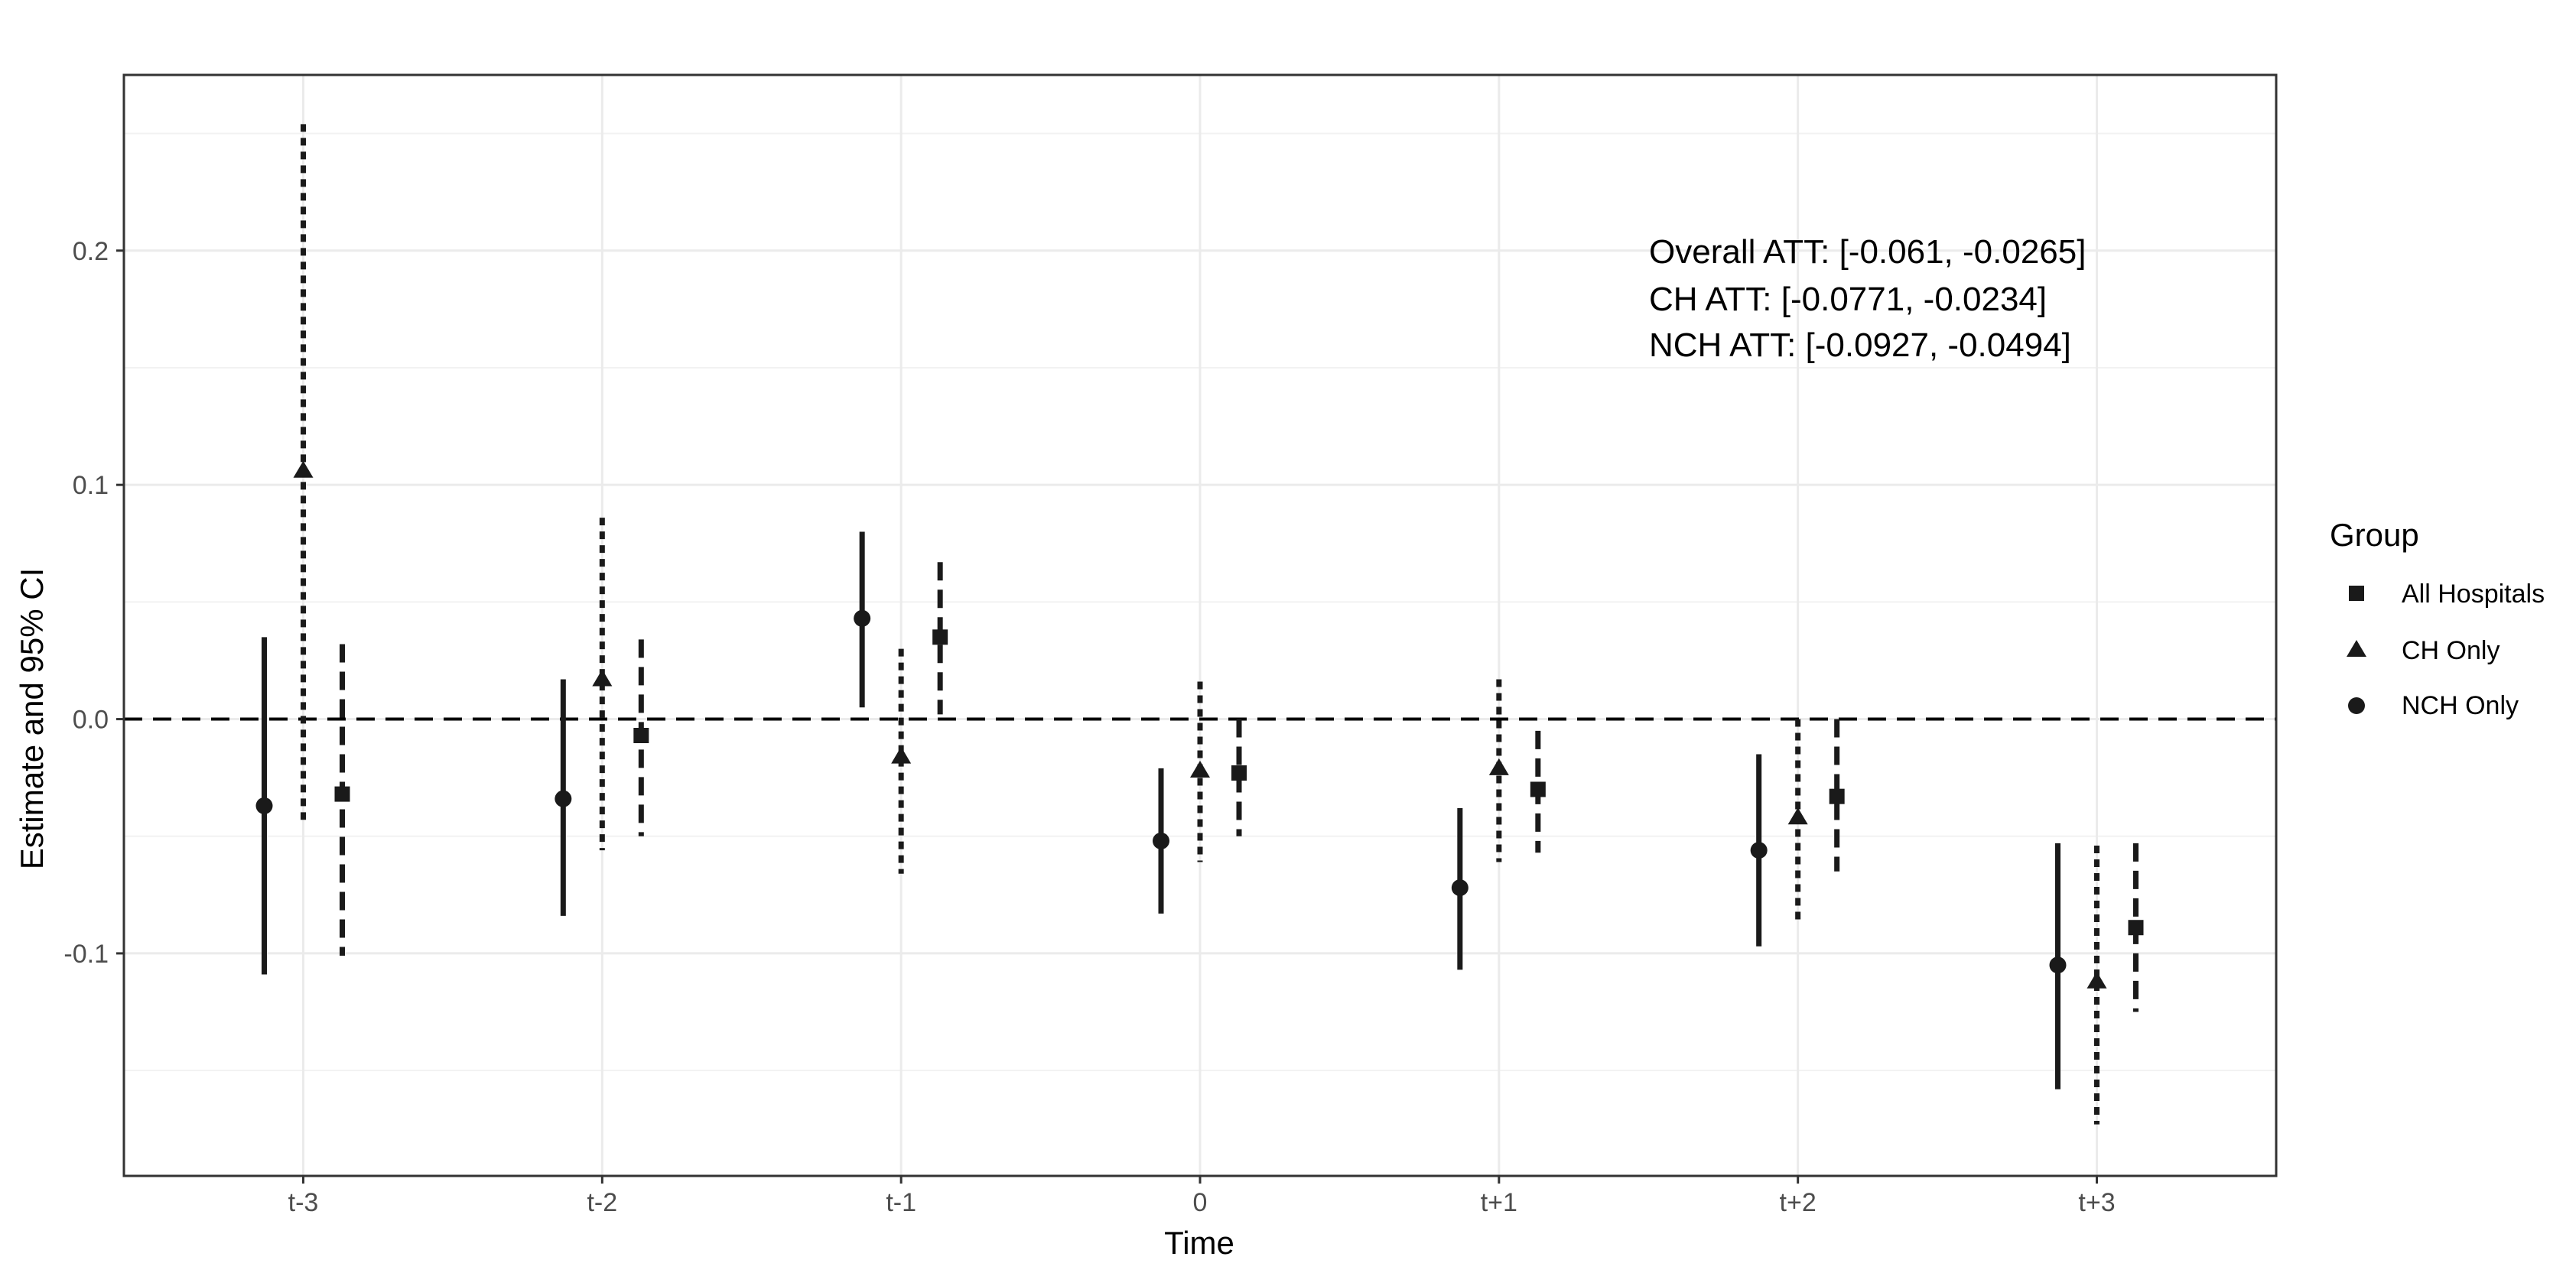 The width and height of the screenshot is (2576, 1273). Describe the element at coordinates (1867, 252) in the screenshot. I see `annotation-overall-att: Overall ATT: [-0.061, -0.0265]` at that location.